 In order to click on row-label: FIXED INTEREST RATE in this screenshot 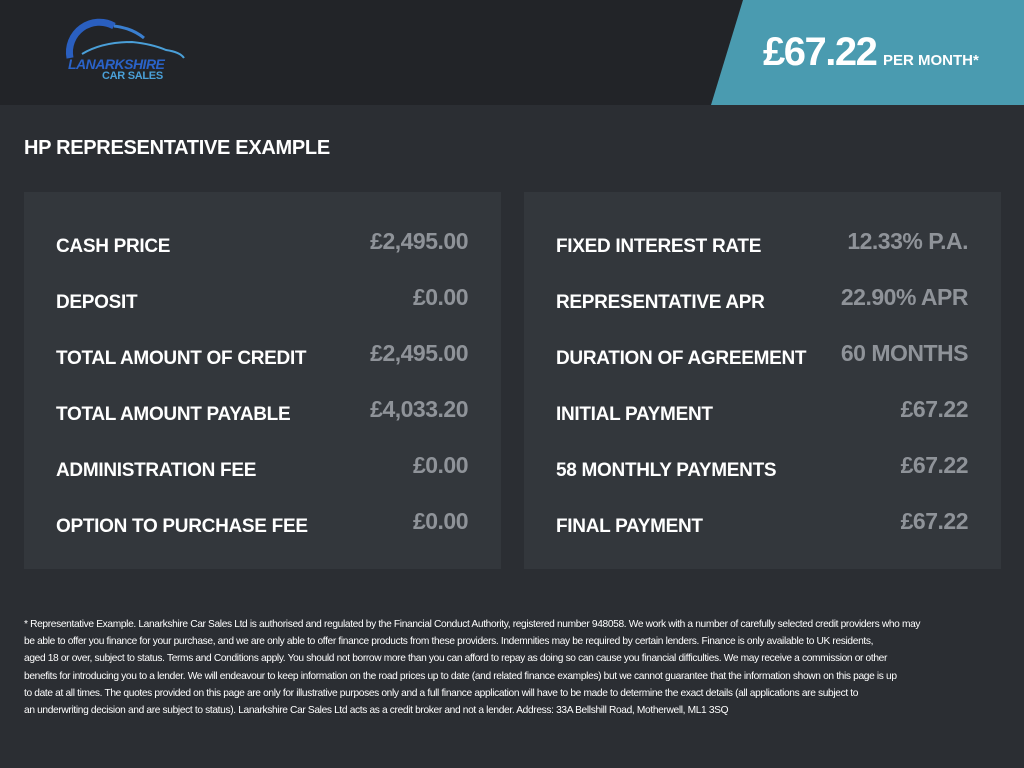, I will do `click(659, 246)`.